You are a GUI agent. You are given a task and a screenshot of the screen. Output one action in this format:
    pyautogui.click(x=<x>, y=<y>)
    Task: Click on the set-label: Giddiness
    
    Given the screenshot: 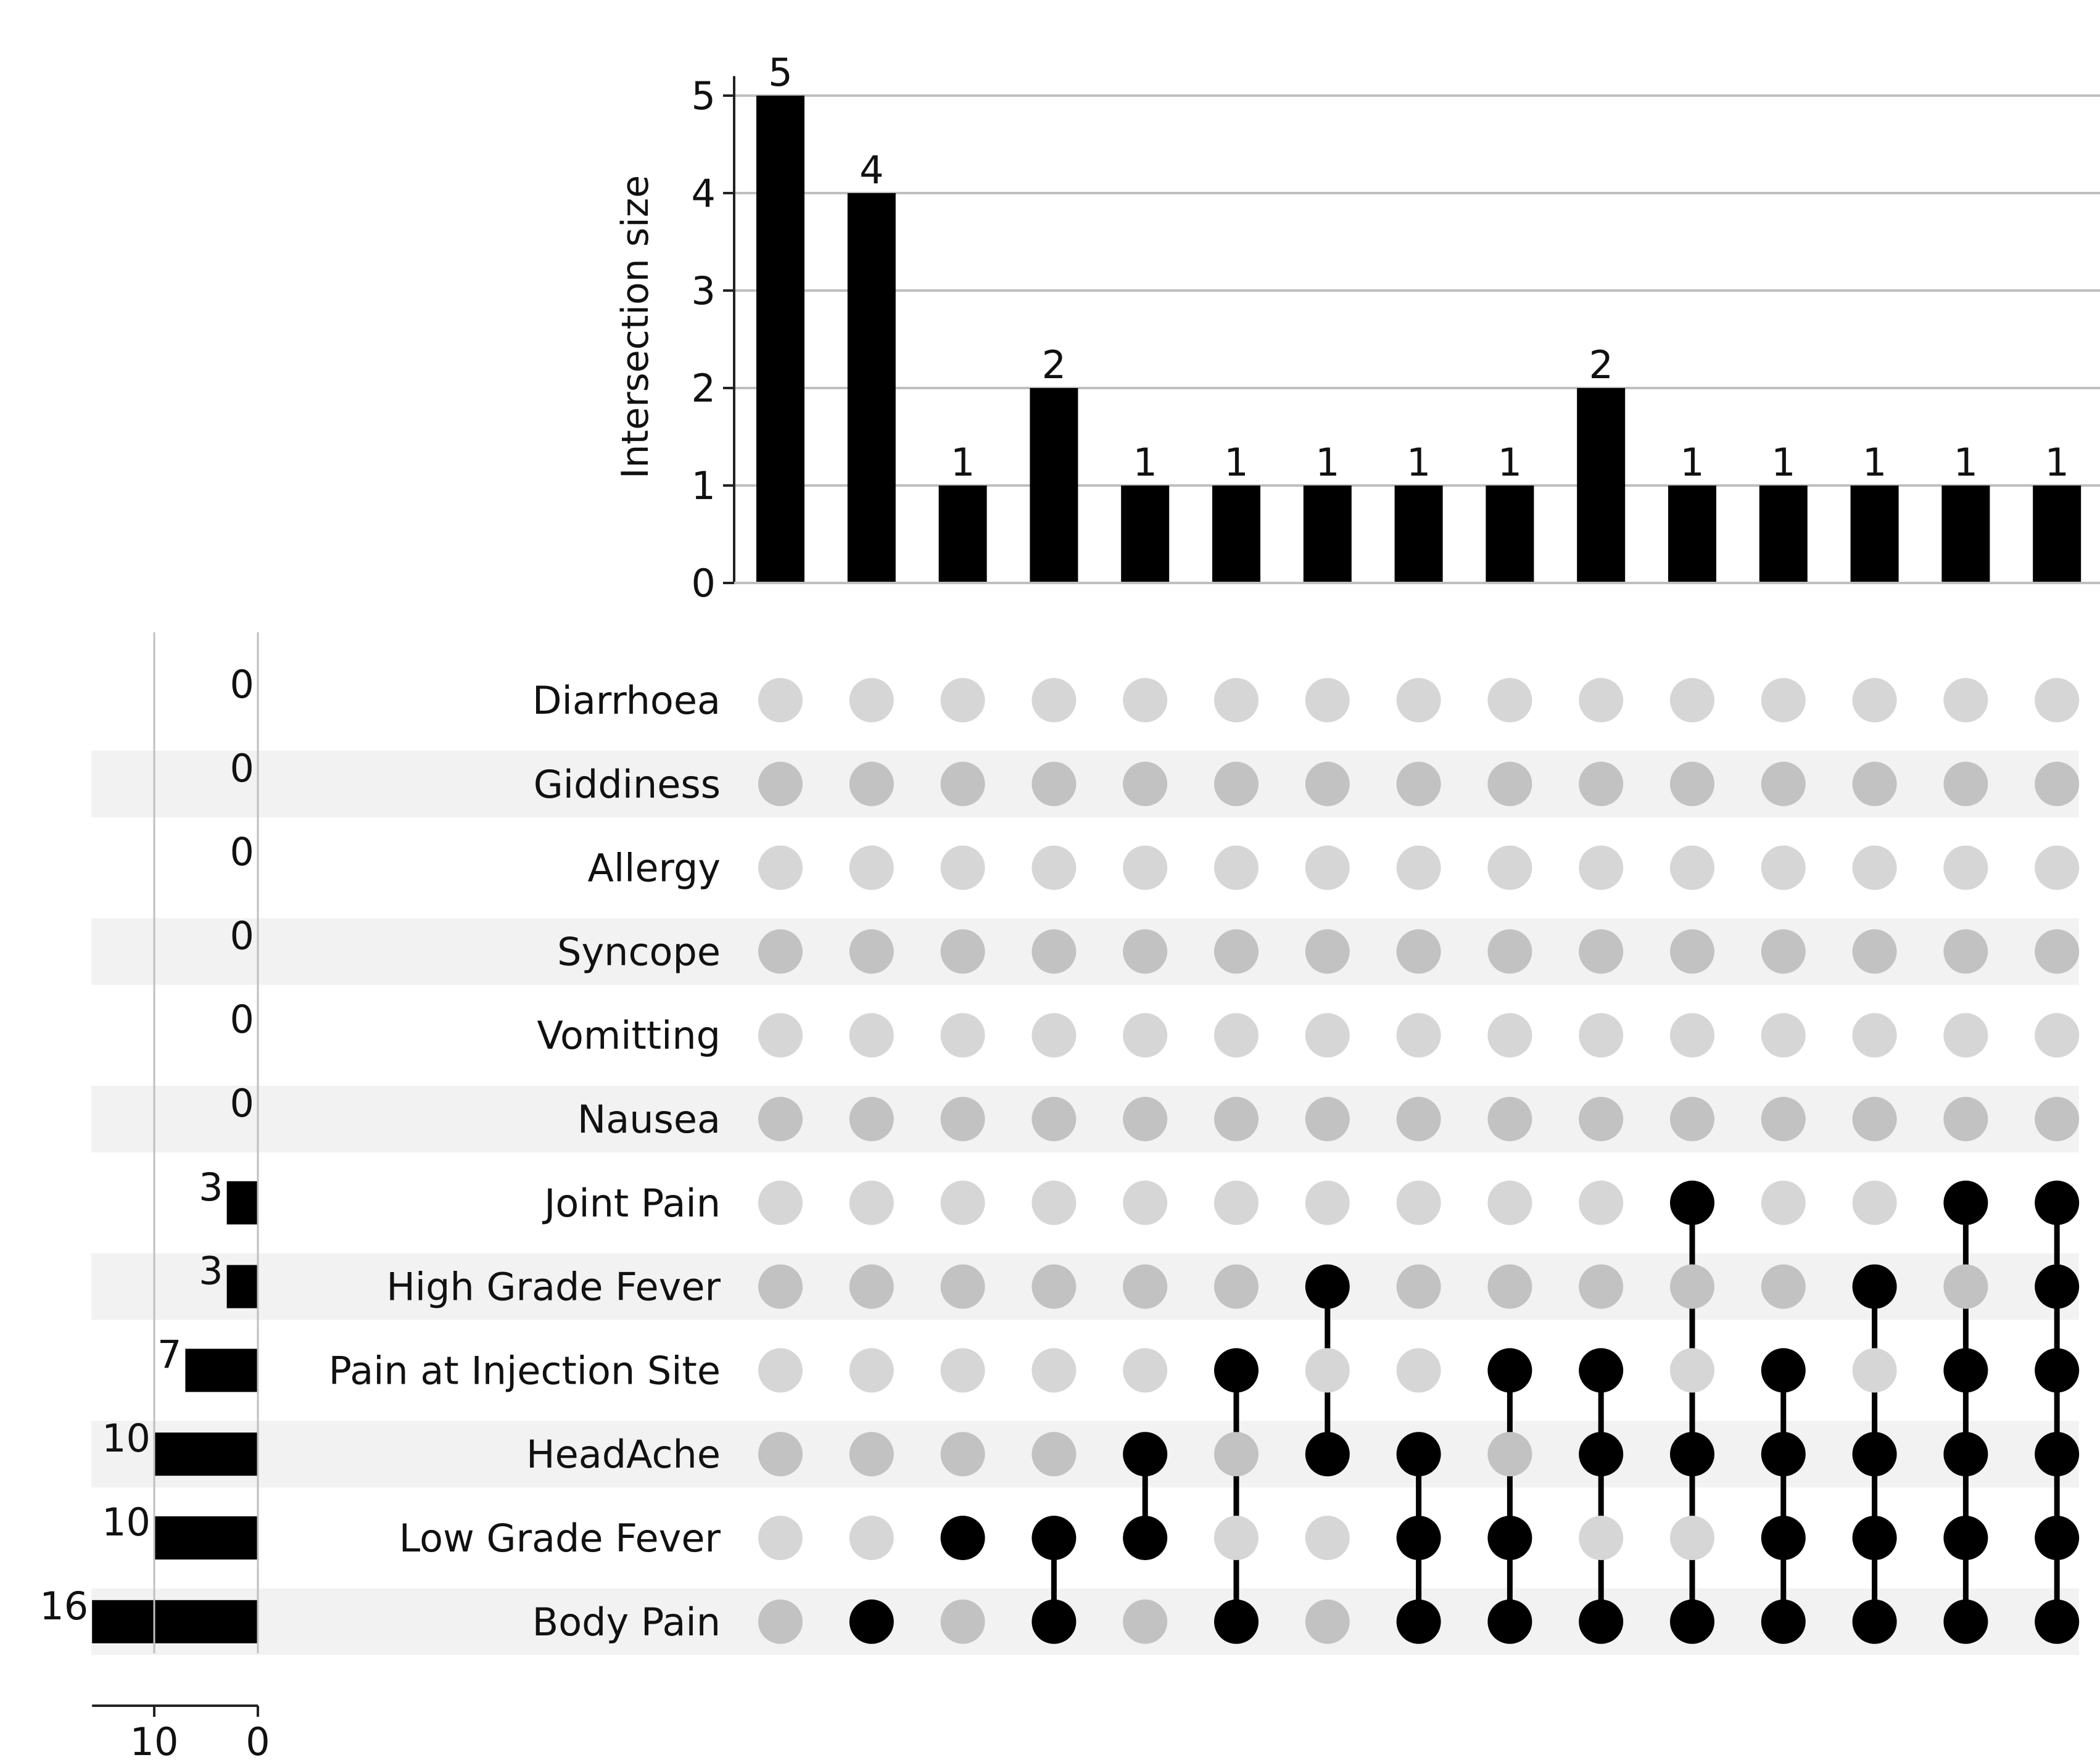 What is the action you would take?
    pyautogui.click(x=628, y=785)
    